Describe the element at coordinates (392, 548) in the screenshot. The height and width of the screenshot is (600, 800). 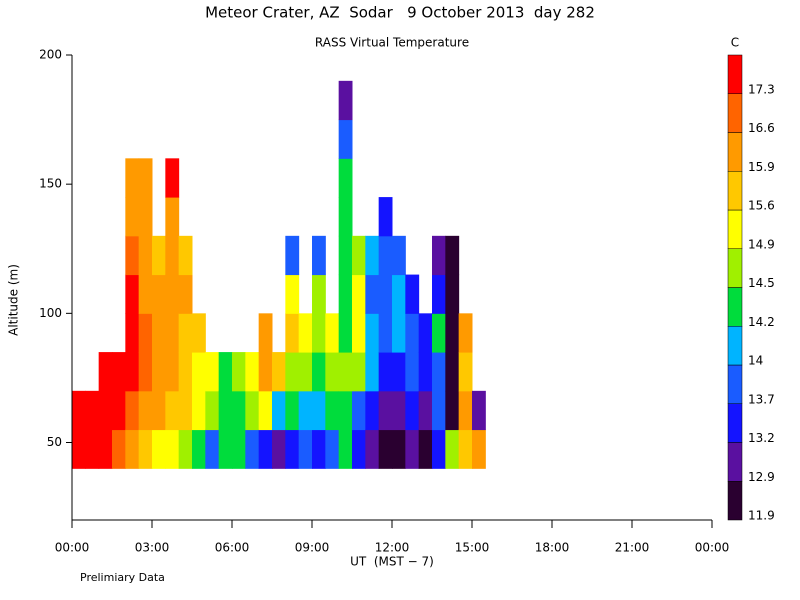
I see `x-tick-label: 12:00` at that location.